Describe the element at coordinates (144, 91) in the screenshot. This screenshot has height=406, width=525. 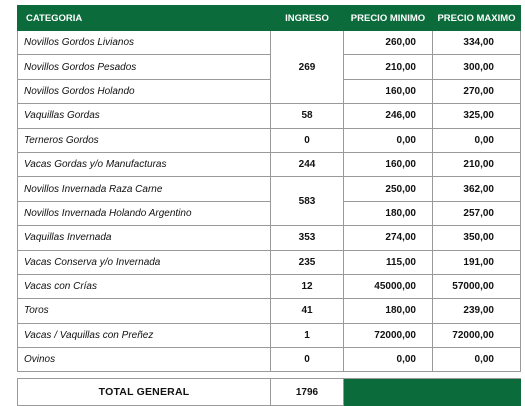
I see `category-cell: Novillos Gordos Holando` at that location.